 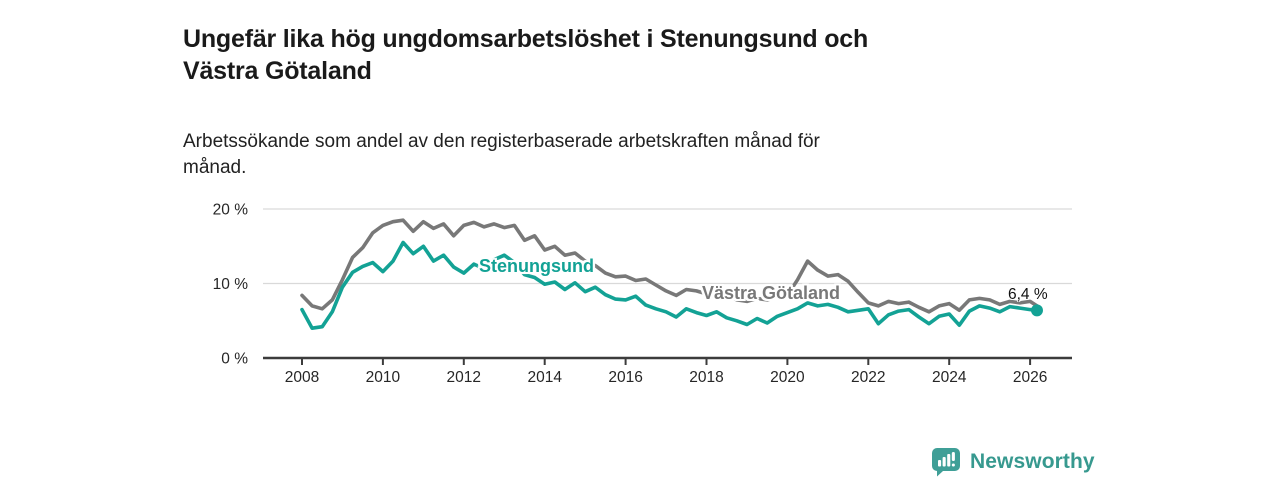 What do you see at coordinates (231, 210) in the screenshot?
I see `y-axis-tick-label: 20 %` at bounding box center [231, 210].